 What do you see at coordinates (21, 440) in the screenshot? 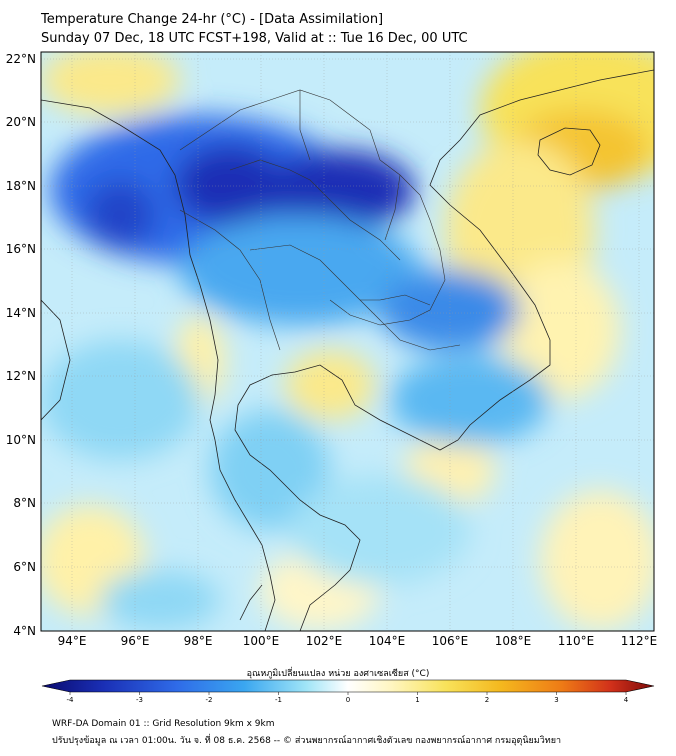
I see `lat-label: 10°N` at bounding box center [21, 440].